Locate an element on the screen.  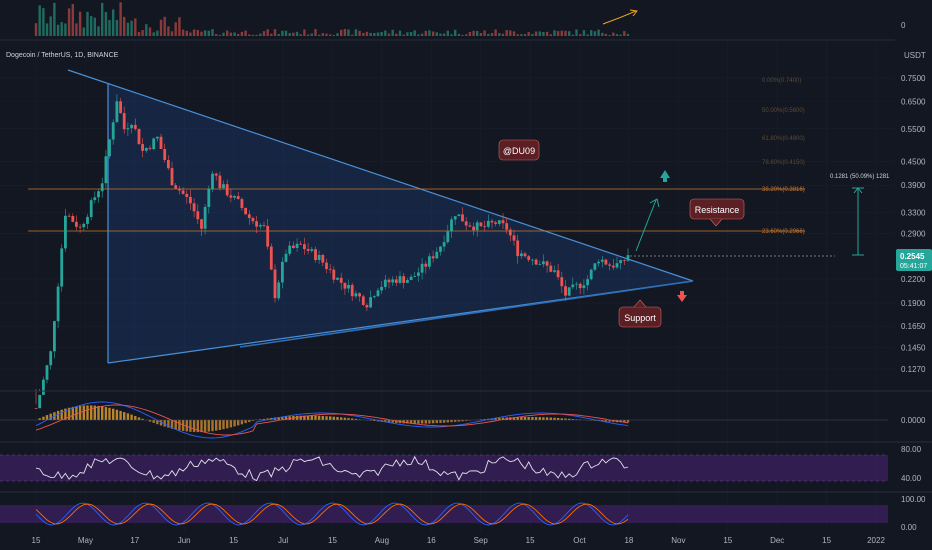
author-tag-box is located at coordinates (519, 150).